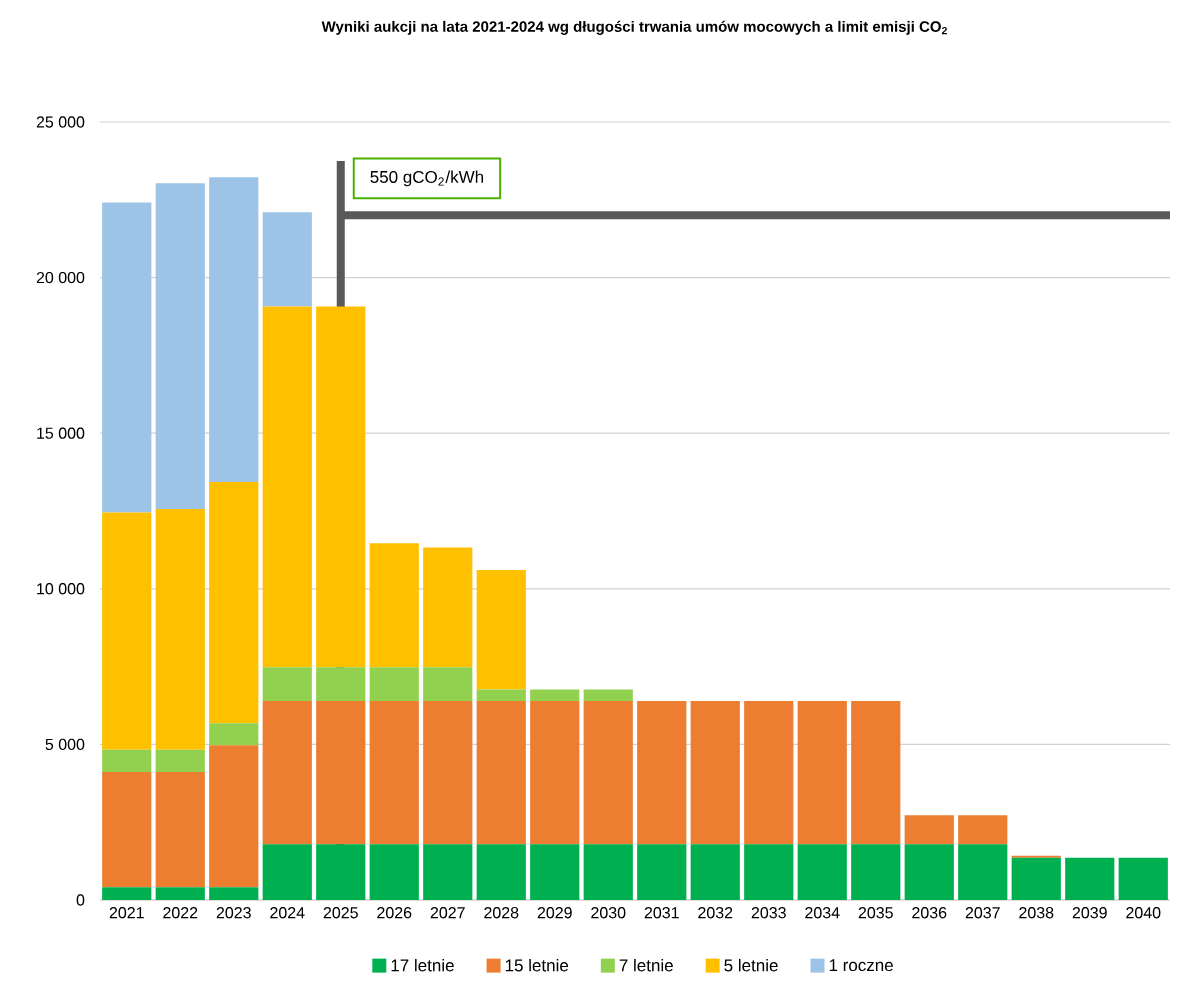  What do you see at coordinates (447, 913) in the screenshot?
I see `x-tick-label: 2027` at bounding box center [447, 913].